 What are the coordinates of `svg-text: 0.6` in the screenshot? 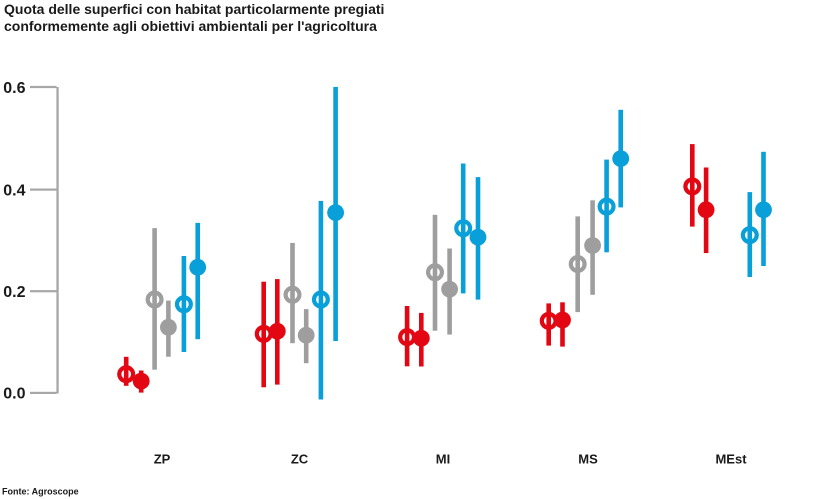 It's located at (14, 88).